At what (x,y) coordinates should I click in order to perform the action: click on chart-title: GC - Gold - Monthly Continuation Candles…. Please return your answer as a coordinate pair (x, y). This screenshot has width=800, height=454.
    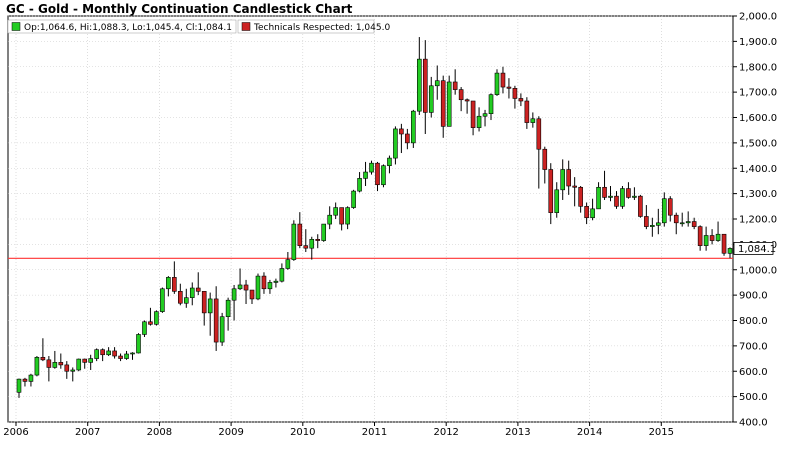
    Looking at the image, I should click on (179, 9).